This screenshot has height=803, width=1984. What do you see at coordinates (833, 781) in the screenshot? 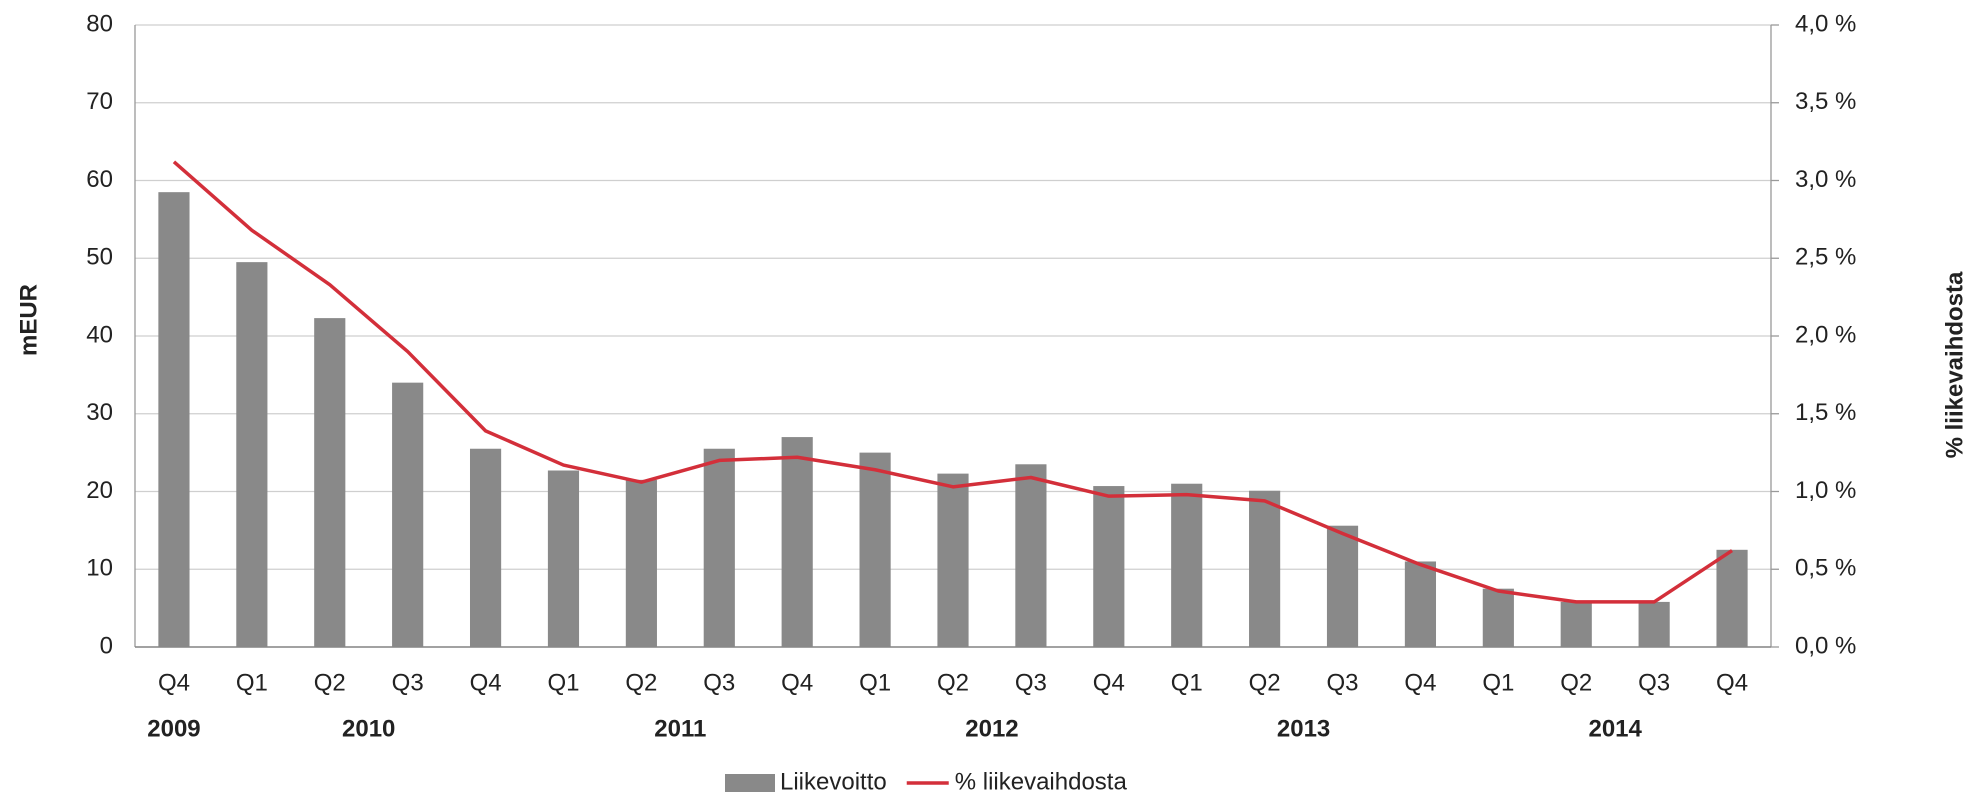
I see `legend-label: Liikevoitto` at bounding box center [833, 781].